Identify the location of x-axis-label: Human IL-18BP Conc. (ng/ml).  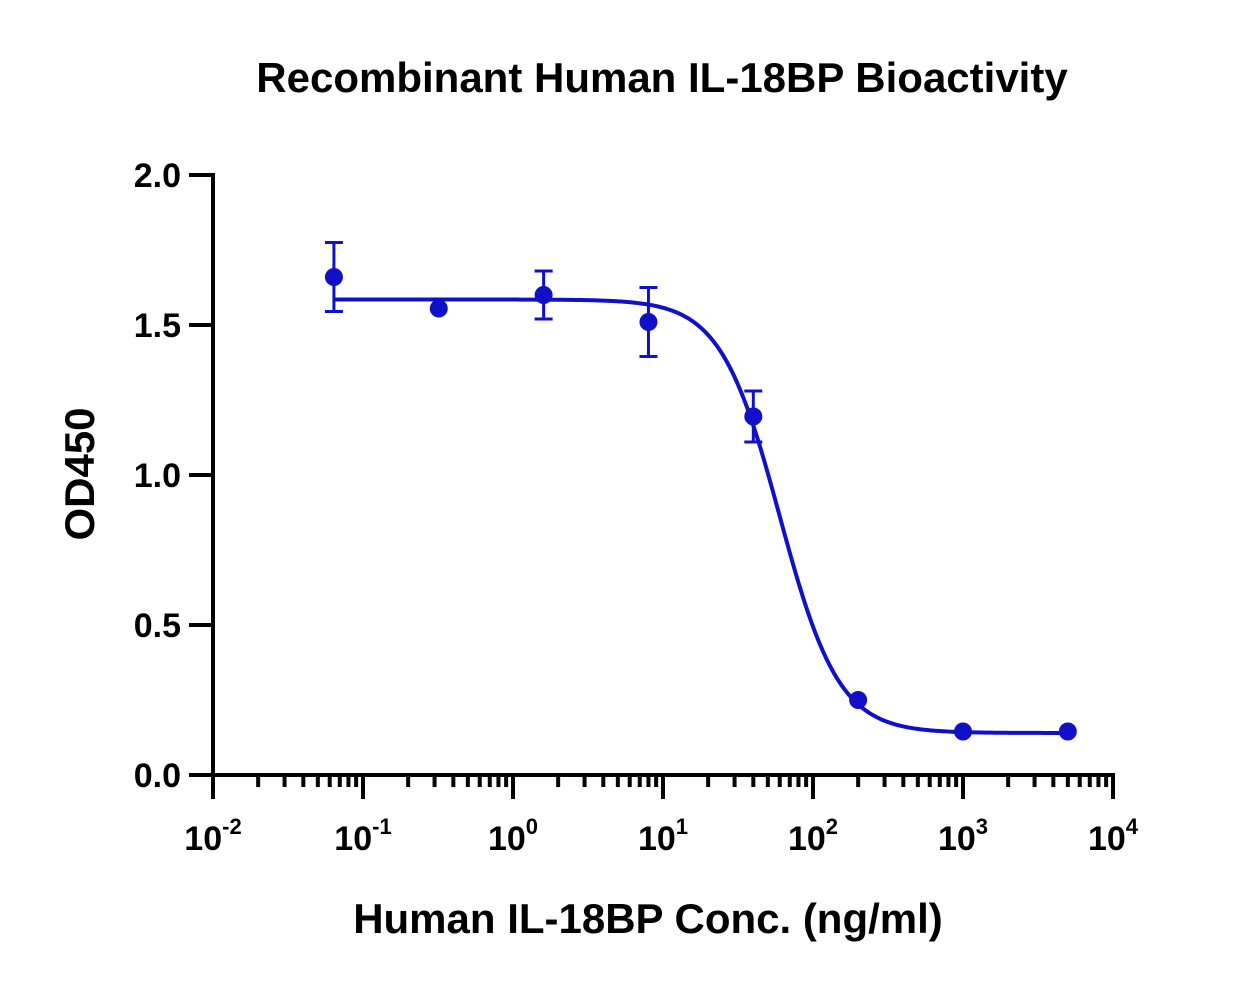
(648, 918).